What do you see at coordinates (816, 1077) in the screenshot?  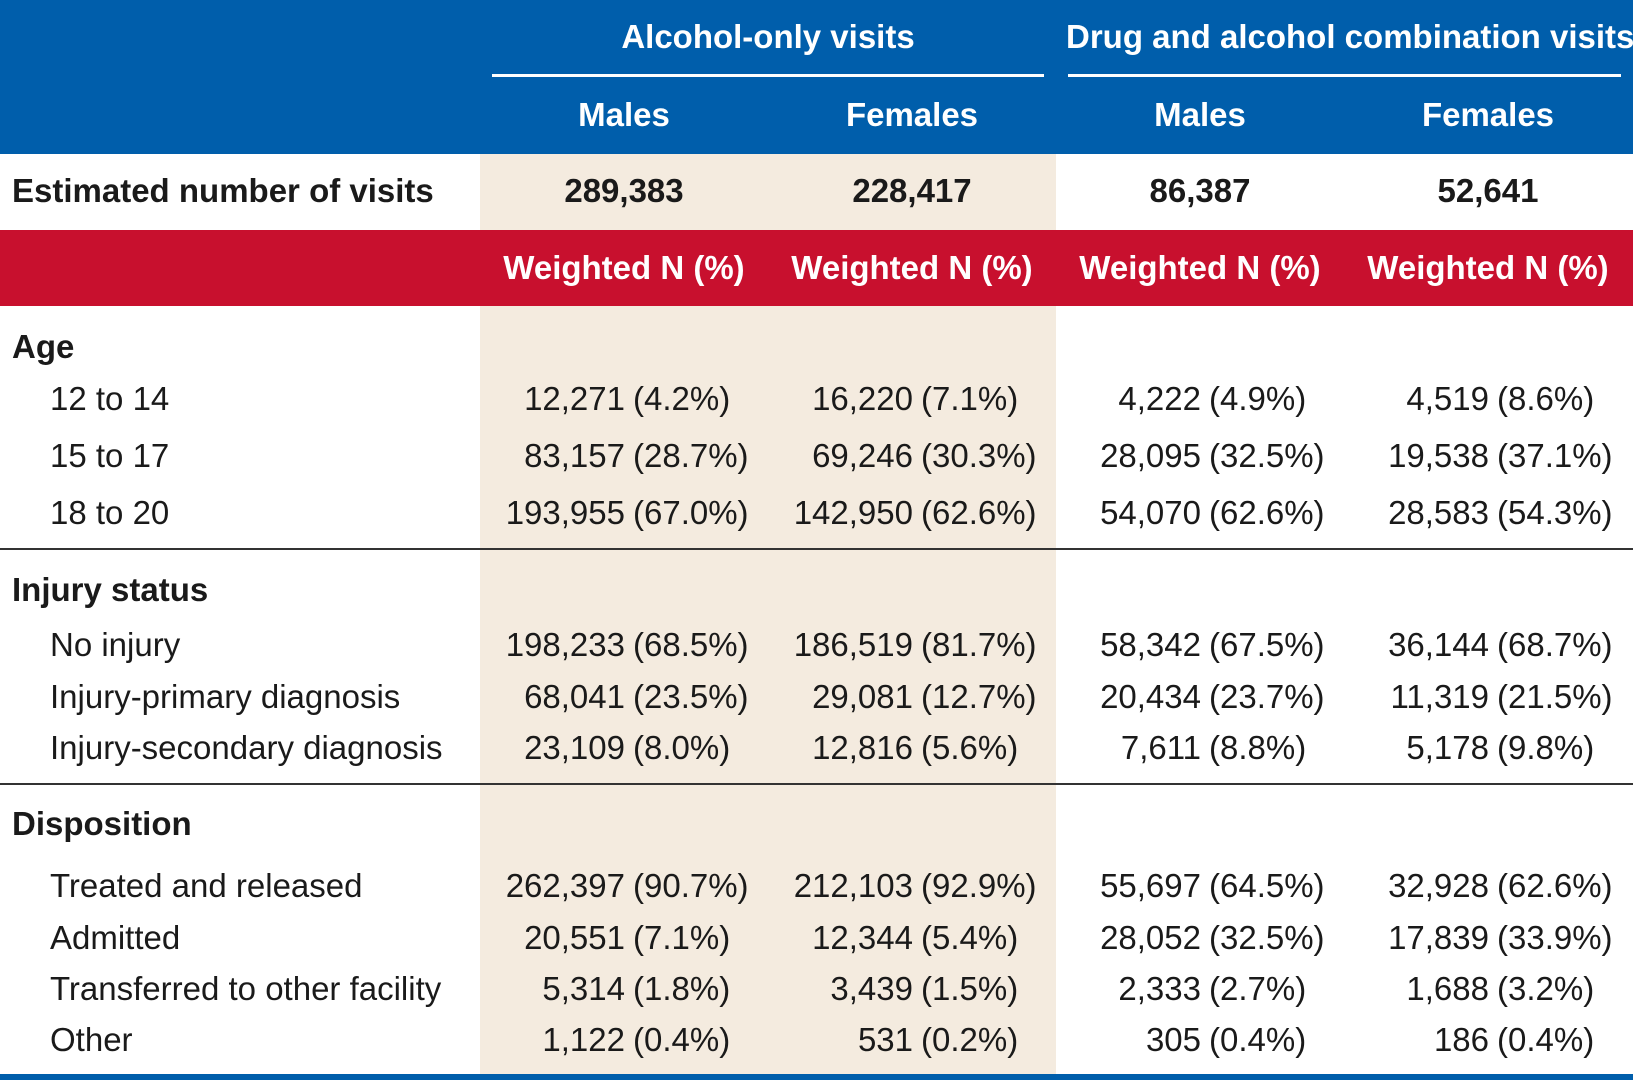 I see `table-bottom-rule` at bounding box center [816, 1077].